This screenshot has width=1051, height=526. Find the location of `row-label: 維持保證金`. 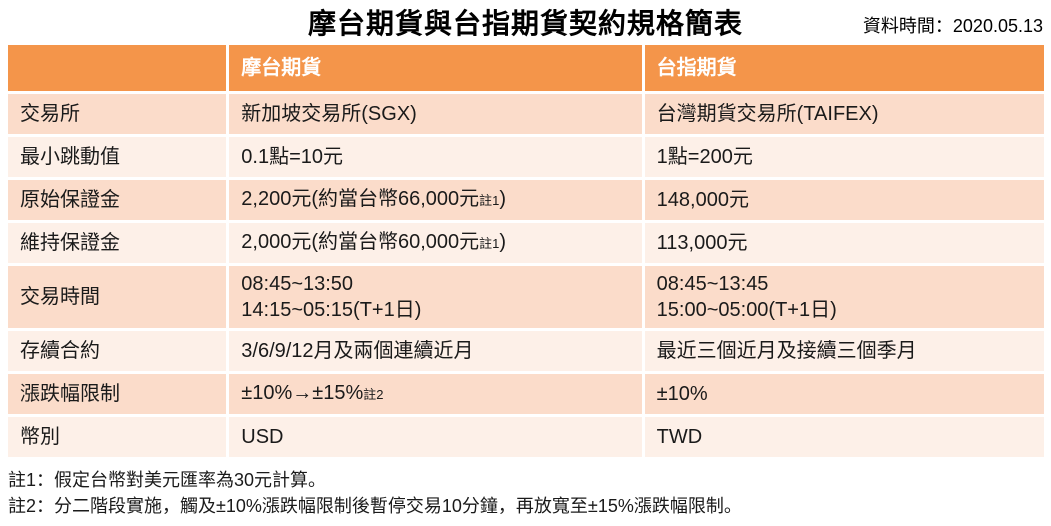

row-label: 維持保證金 is located at coordinates (117, 243).